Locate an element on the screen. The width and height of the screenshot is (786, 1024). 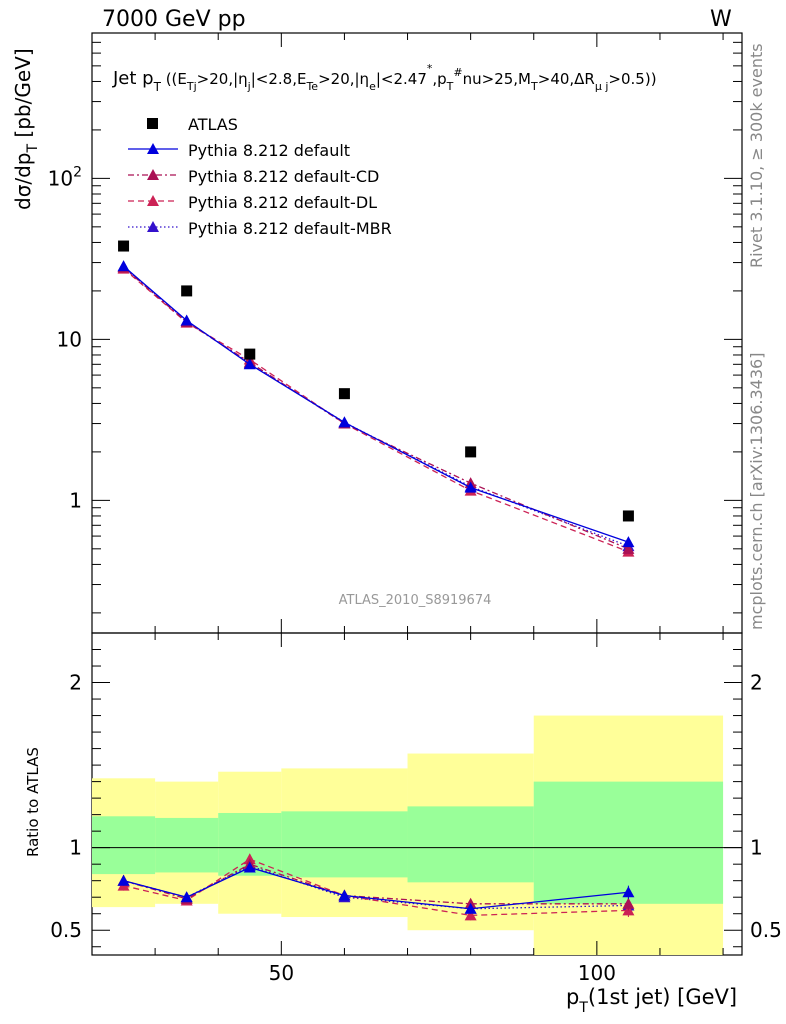
legend-label-cd: Pythia 8.212 default-CD is located at coordinates (283, 176).